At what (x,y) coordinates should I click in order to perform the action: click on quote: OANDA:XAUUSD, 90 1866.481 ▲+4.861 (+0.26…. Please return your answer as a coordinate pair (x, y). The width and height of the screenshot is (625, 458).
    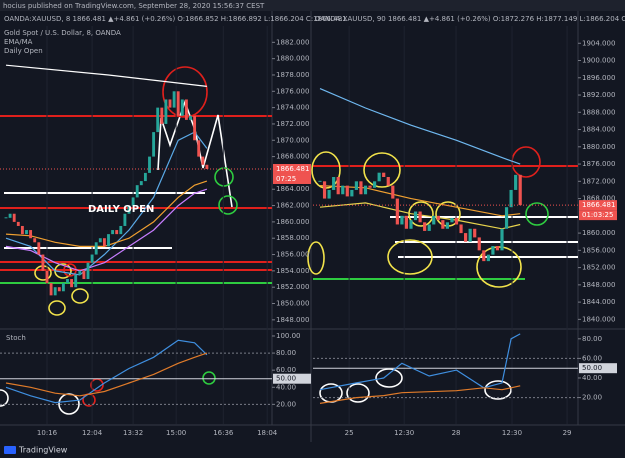
    Looking at the image, I should click on (470, 19).